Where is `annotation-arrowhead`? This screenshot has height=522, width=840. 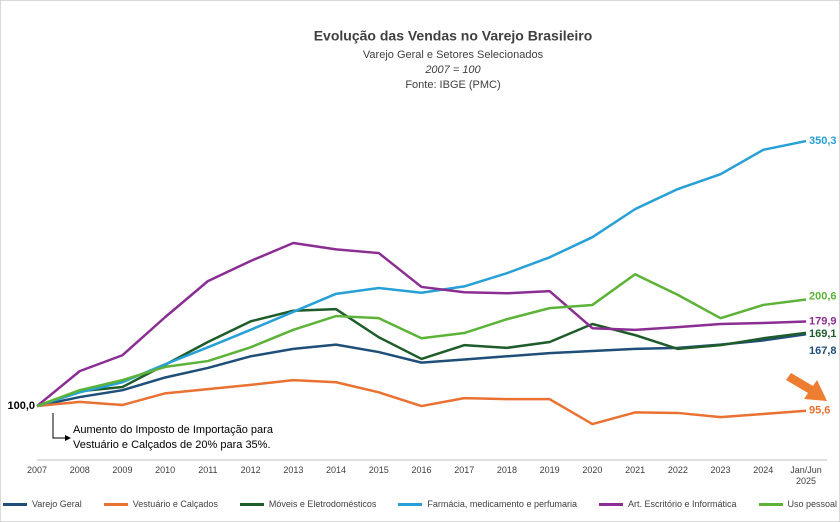
annotation-arrowhead is located at coordinates (68, 438).